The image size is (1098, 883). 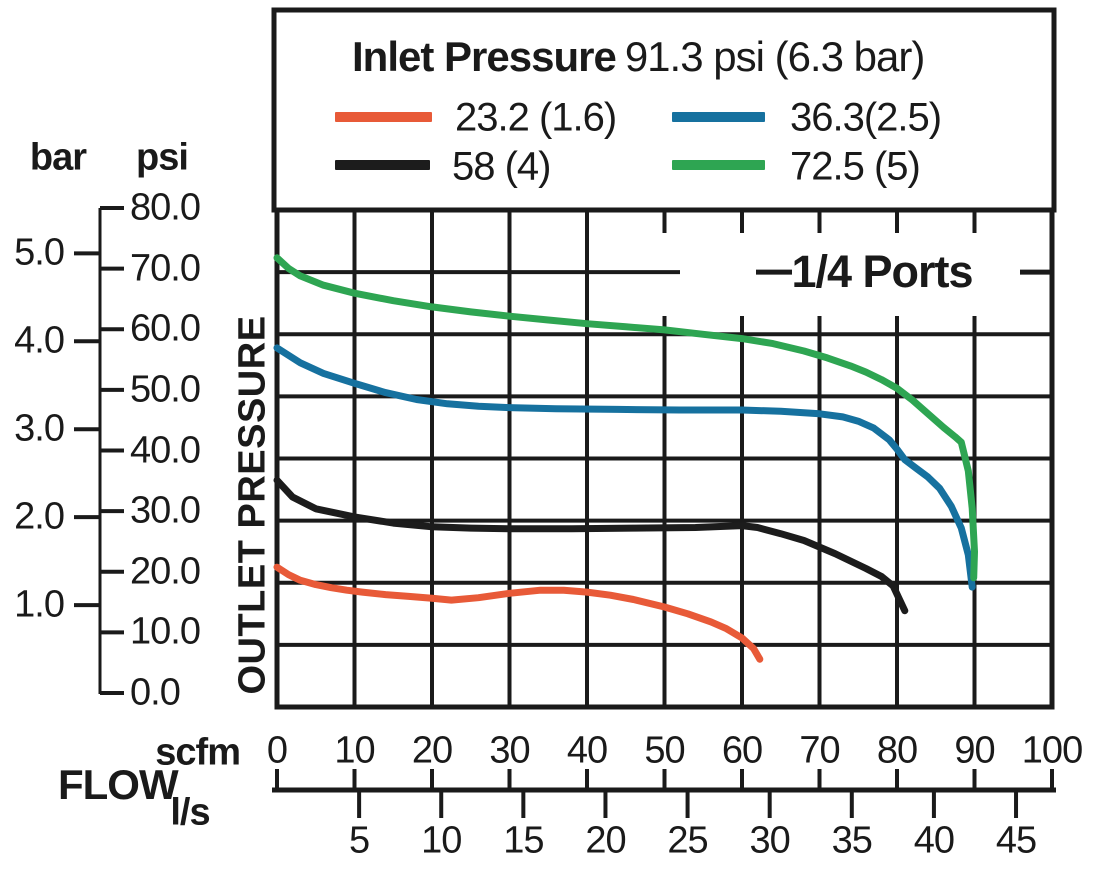 I want to click on scfm-tick-label: 20, so click(x=432, y=750).